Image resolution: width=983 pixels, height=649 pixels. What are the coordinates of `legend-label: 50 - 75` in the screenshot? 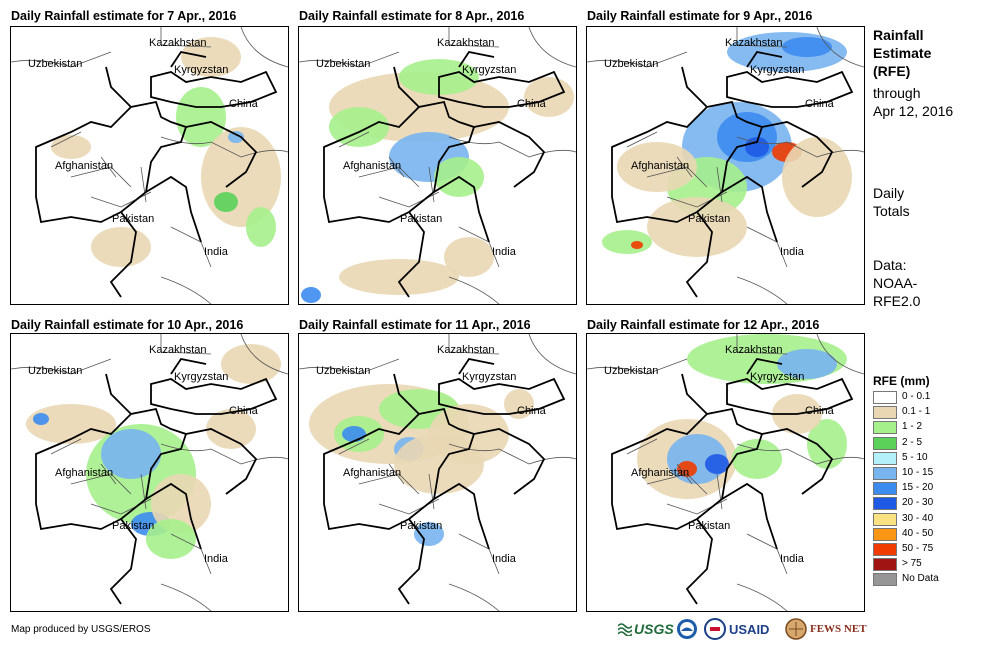 It's located at (918, 548).